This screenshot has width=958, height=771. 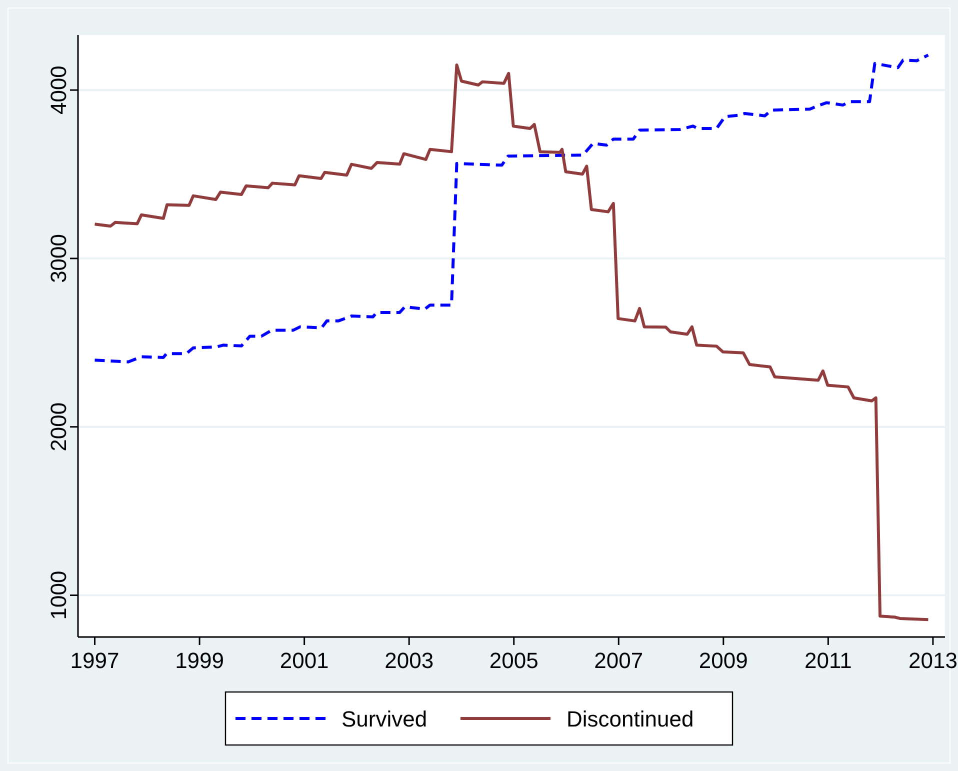 I want to click on x-tick-label: 2005, so click(x=513, y=660).